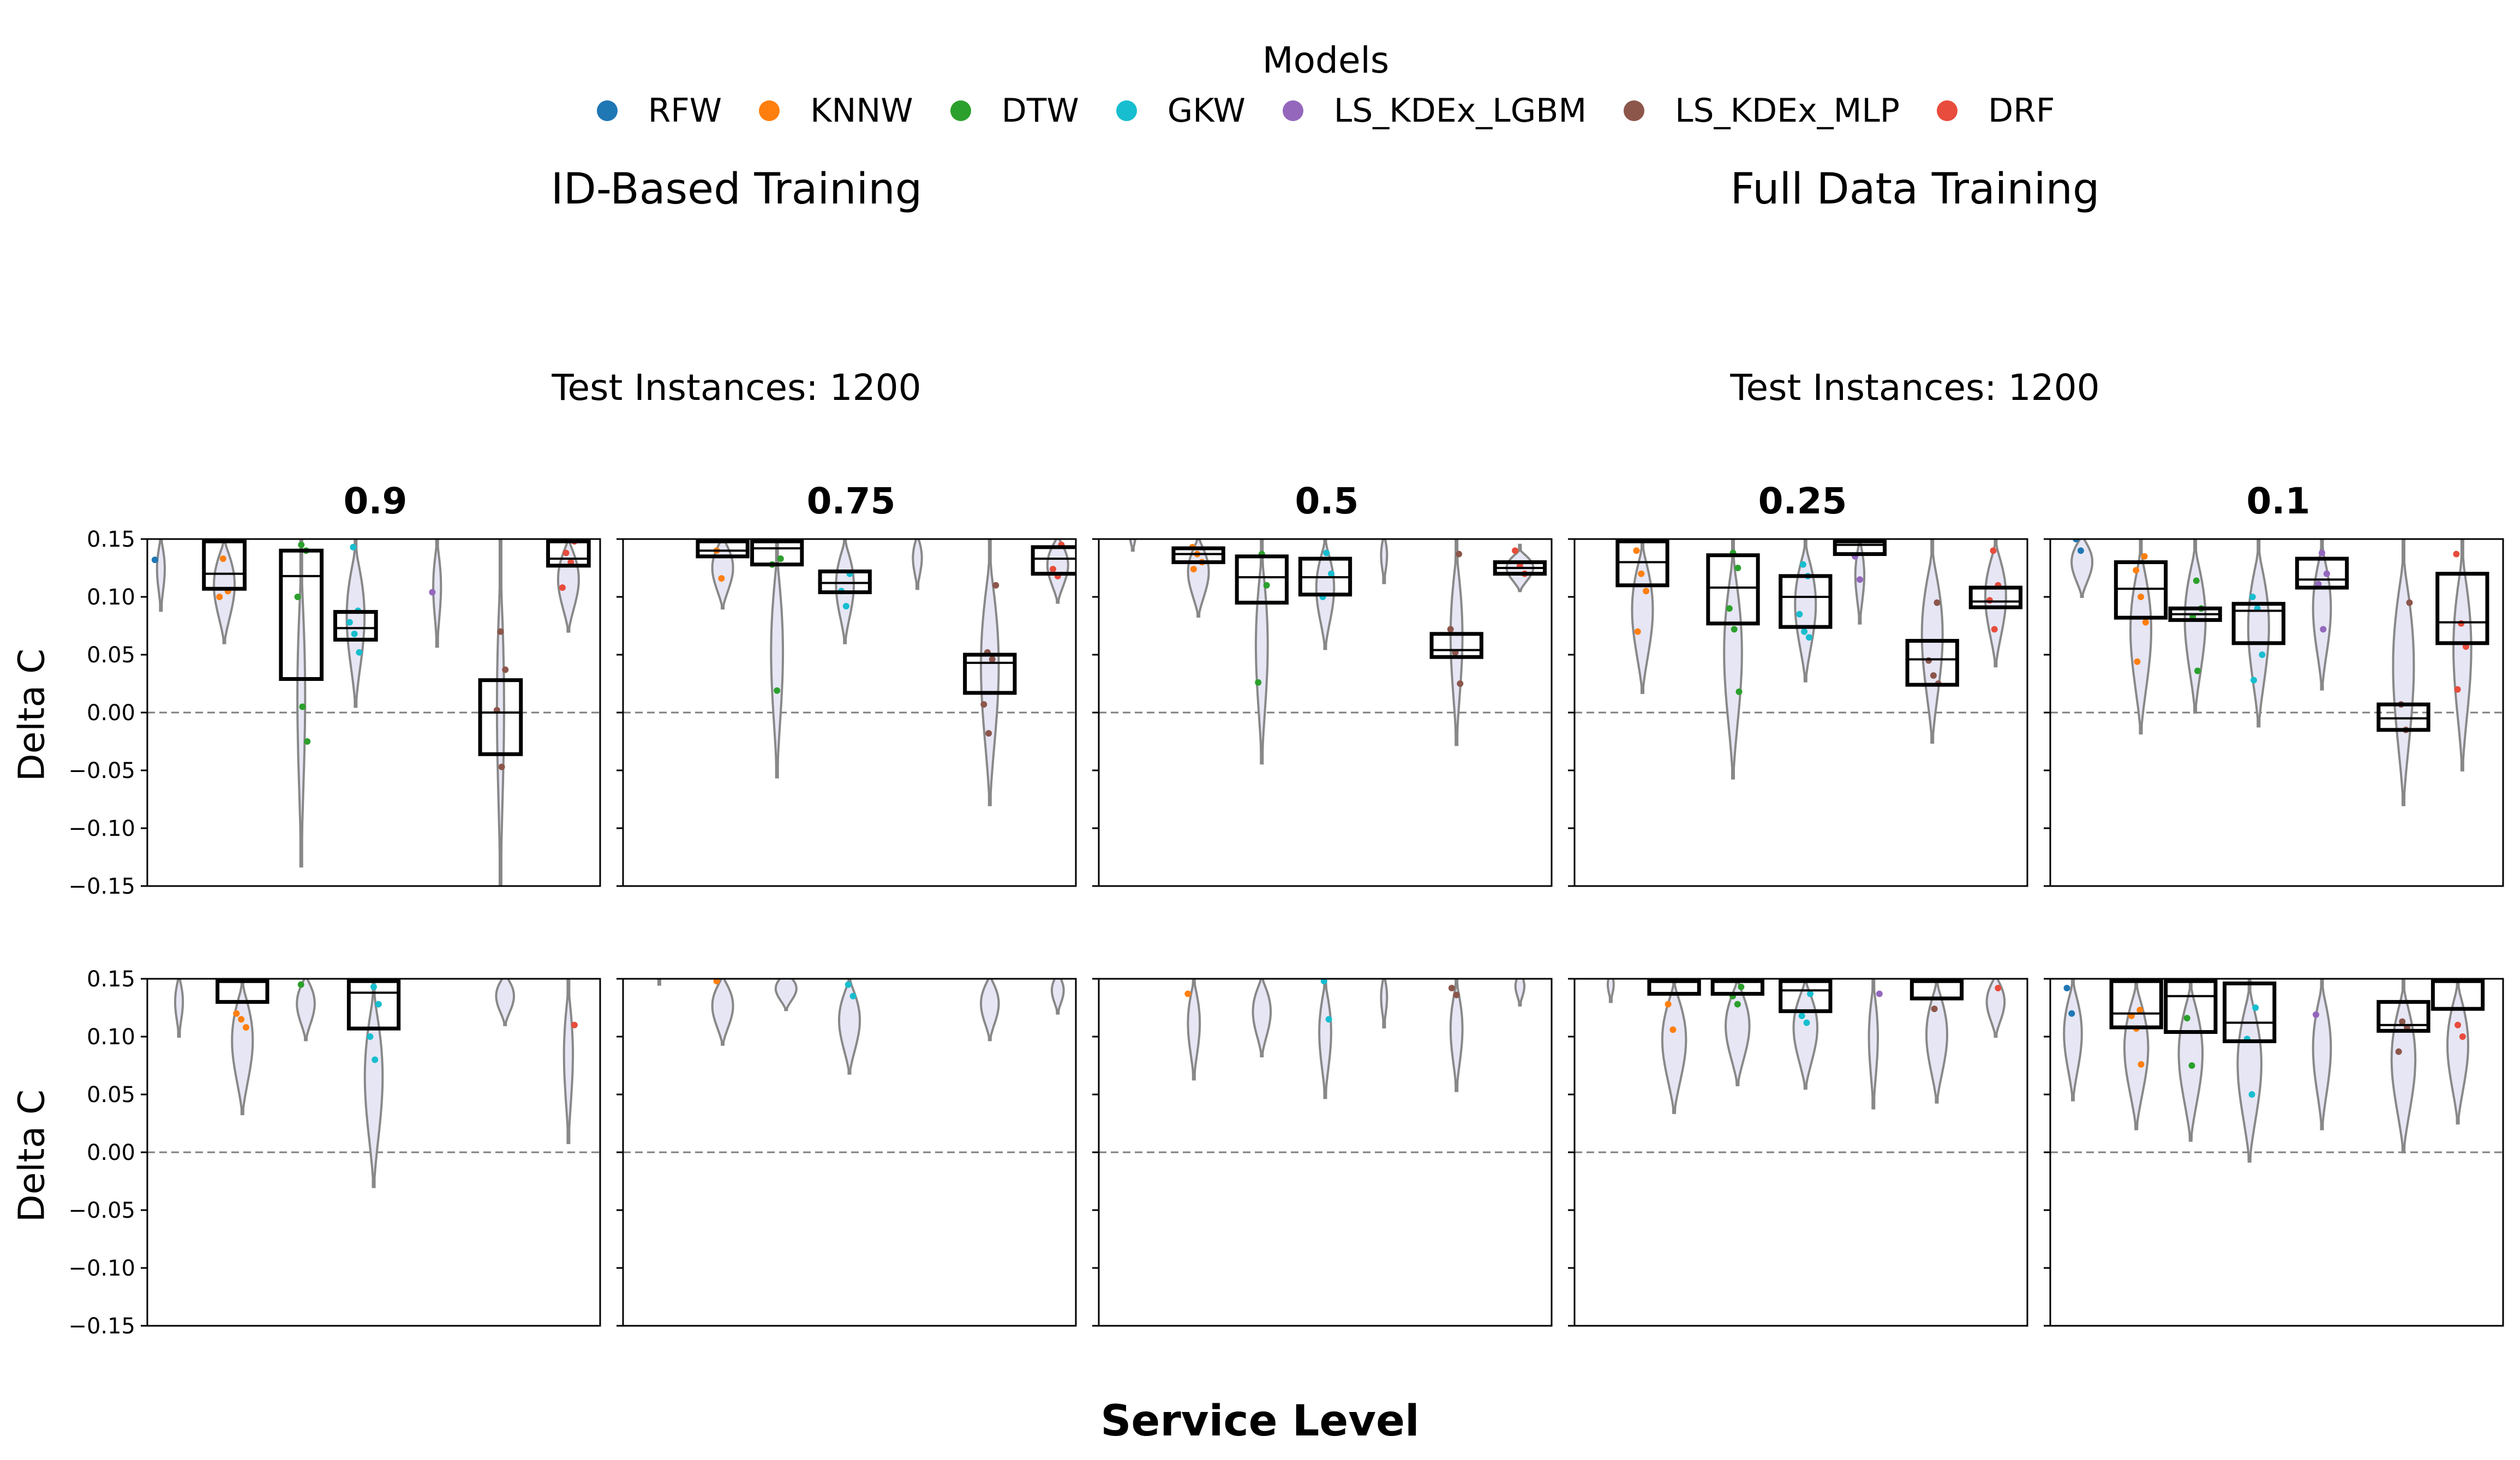 The height and width of the screenshot is (1460, 2520). I want to click on service-level-title-0-75: 0.75, so click(851, 501).